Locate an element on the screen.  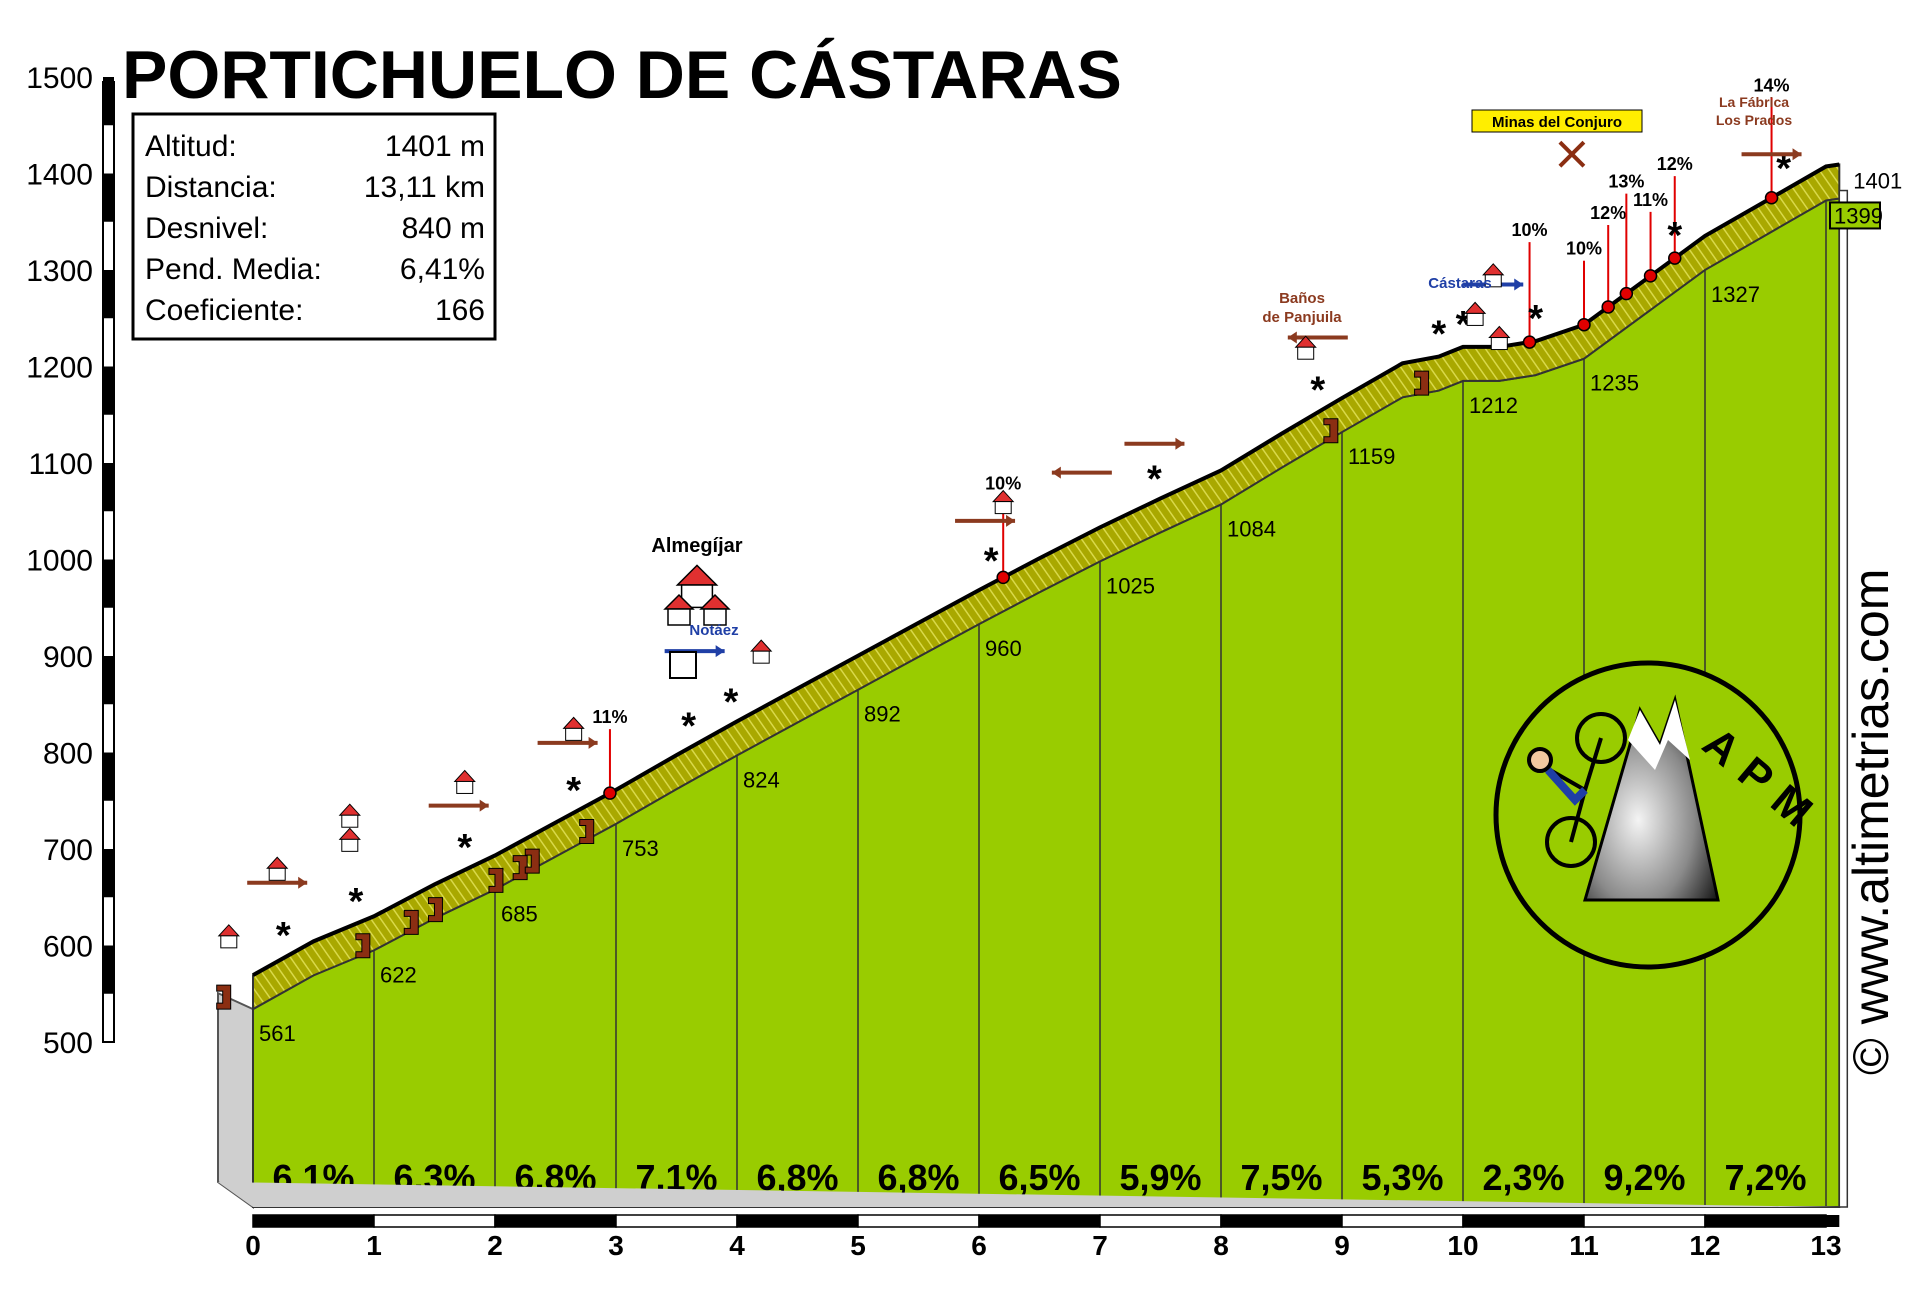
stat-label: Pend. Media: is located at coordinates (233, 269).